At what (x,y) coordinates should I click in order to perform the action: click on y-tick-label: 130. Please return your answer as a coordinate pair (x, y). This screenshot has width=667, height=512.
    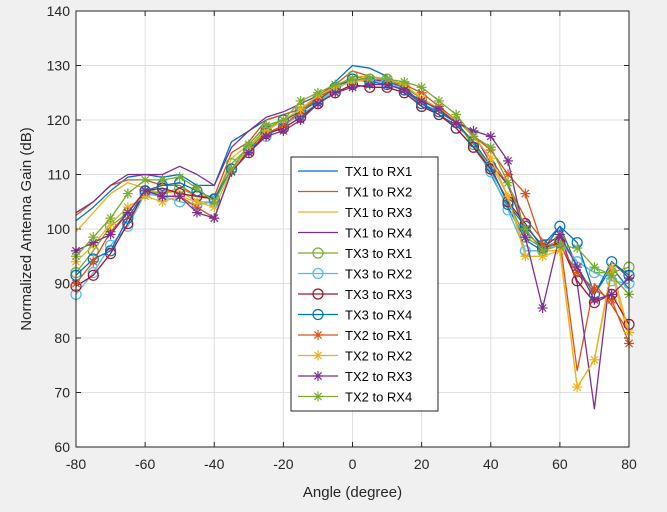
    Looking at the image, I should click on (59, 66).